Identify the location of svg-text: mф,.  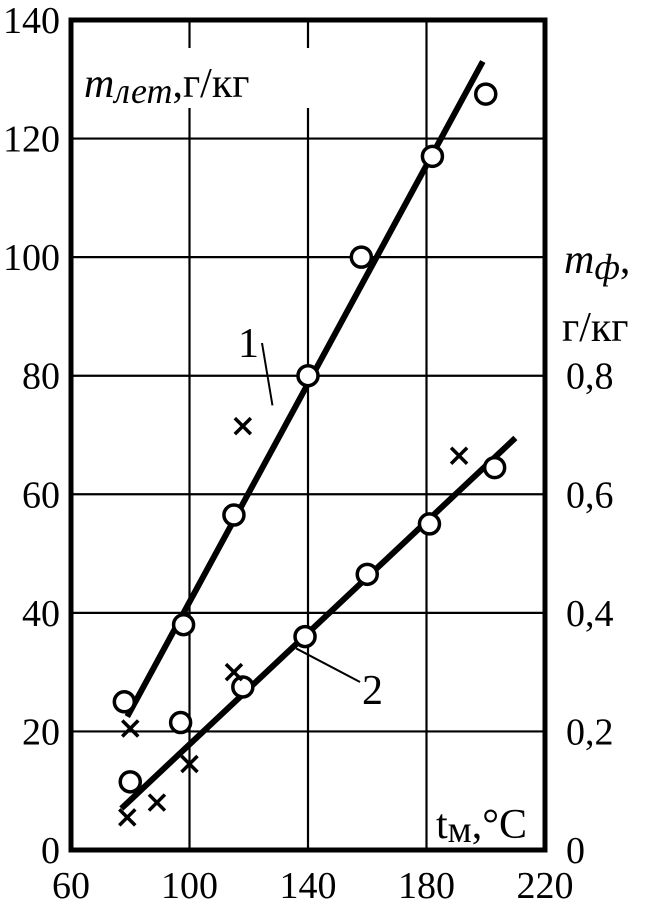
(597, 262).